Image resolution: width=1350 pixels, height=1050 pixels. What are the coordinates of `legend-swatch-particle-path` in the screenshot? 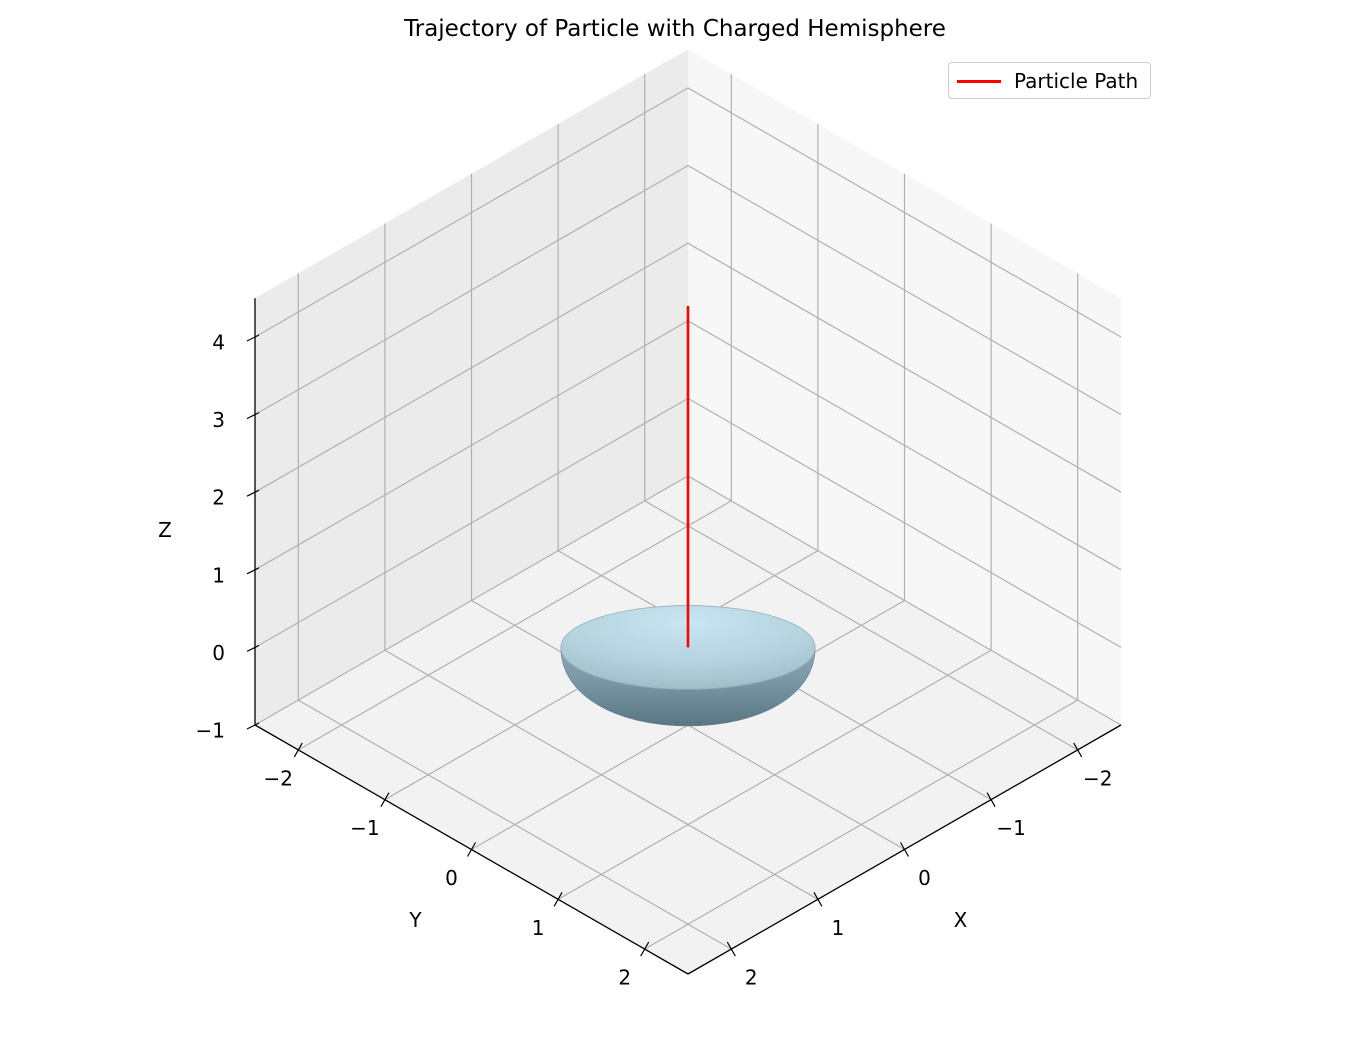 It's located at (979, 81).